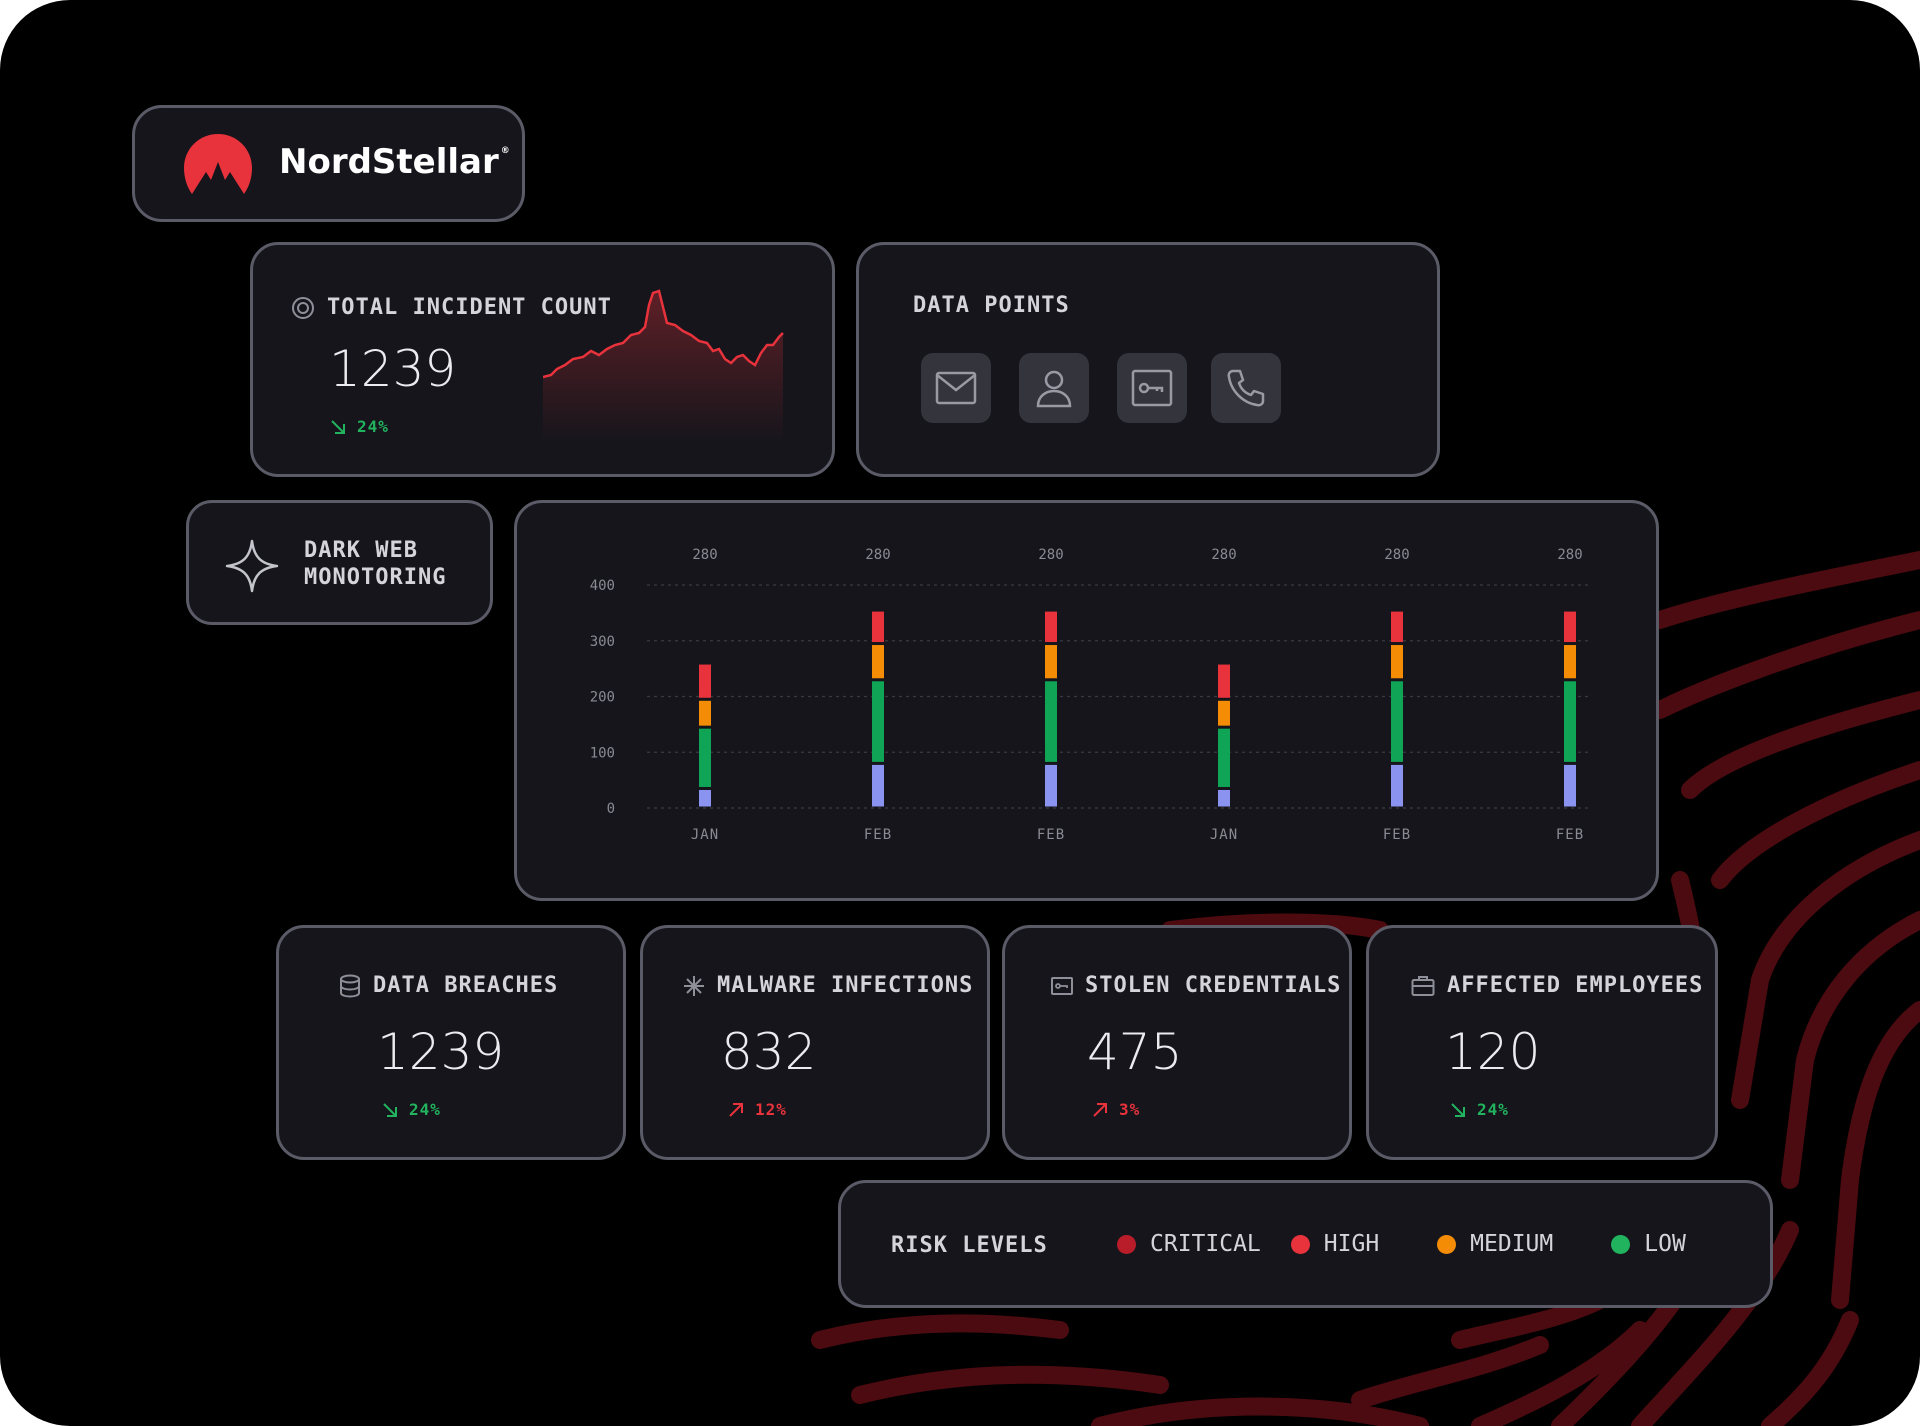 The height and width of the screenshot is (1426, 1920). I want to click on data-breaches-value: 1239, so click(441, 1052).